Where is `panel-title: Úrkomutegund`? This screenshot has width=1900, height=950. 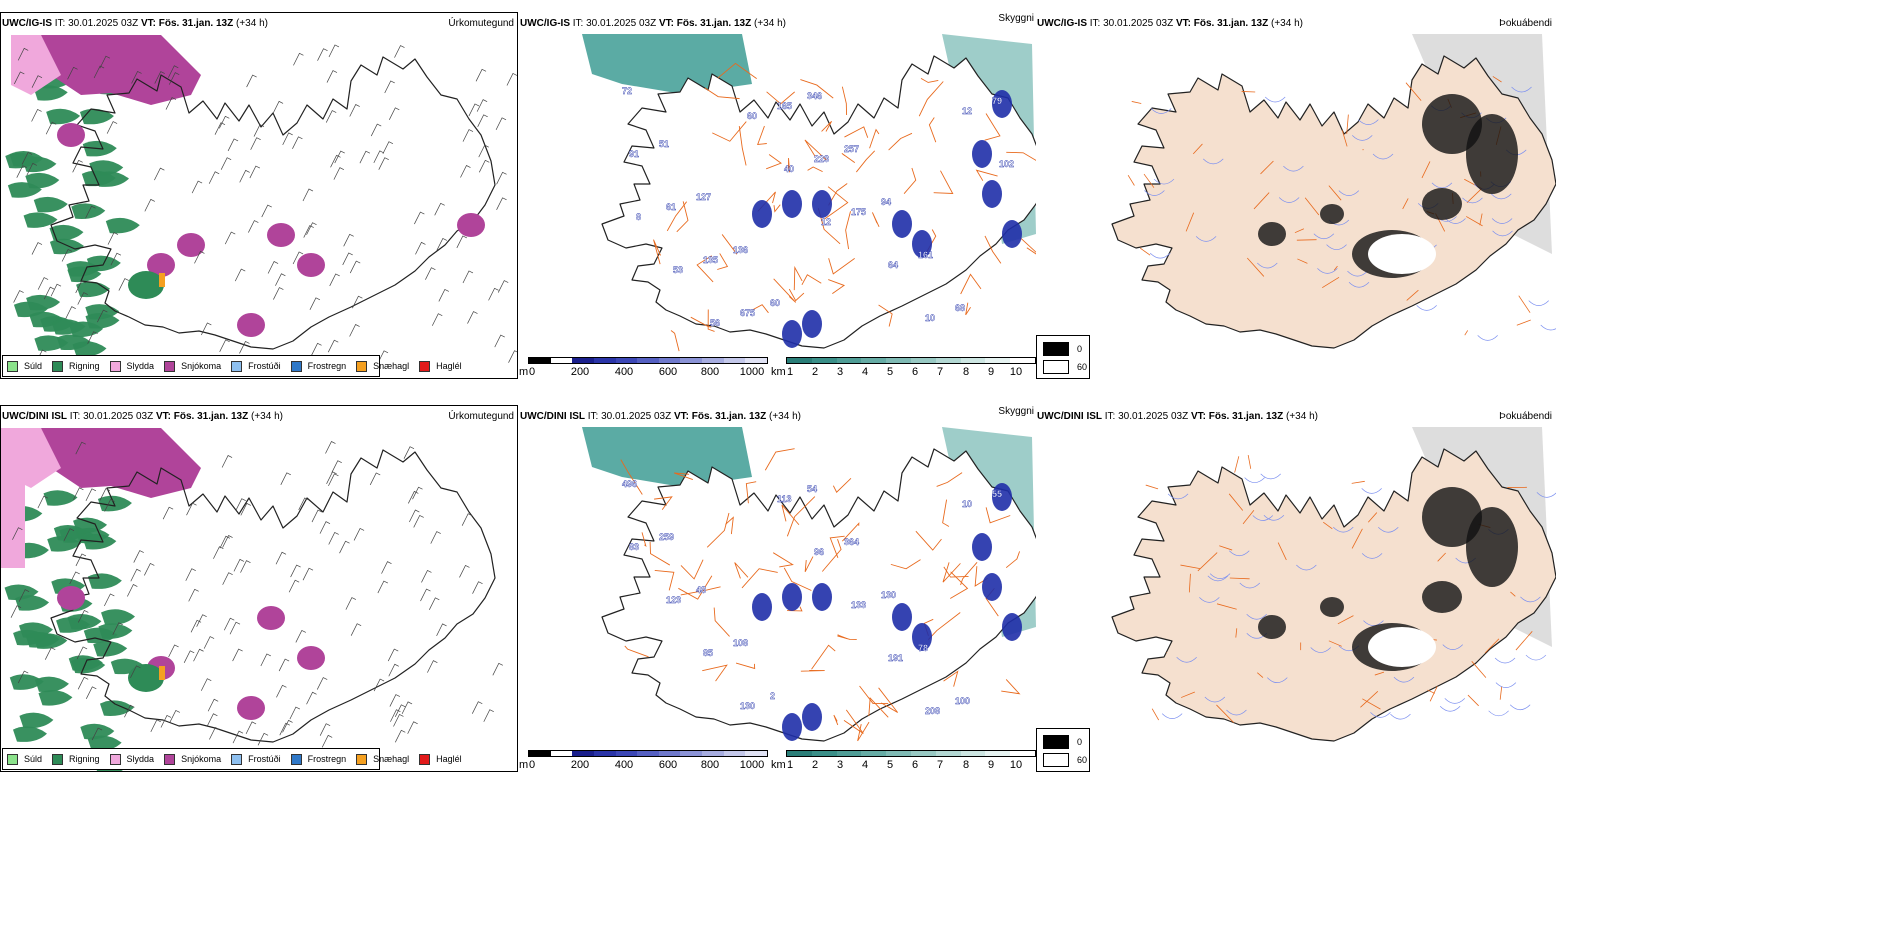
panel-title: Úrkomutegund is located at coordinates (481, 23).